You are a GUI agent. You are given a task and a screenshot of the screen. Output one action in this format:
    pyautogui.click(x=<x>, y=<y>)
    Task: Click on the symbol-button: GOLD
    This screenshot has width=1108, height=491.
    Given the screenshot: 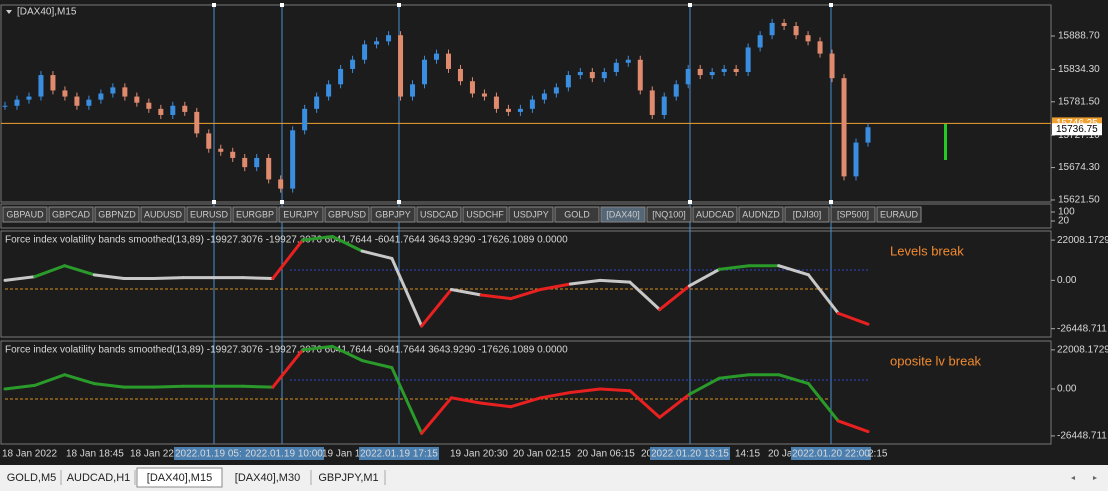 What is the action you would take?
    pyautogui.click(x=577, y=214)
    